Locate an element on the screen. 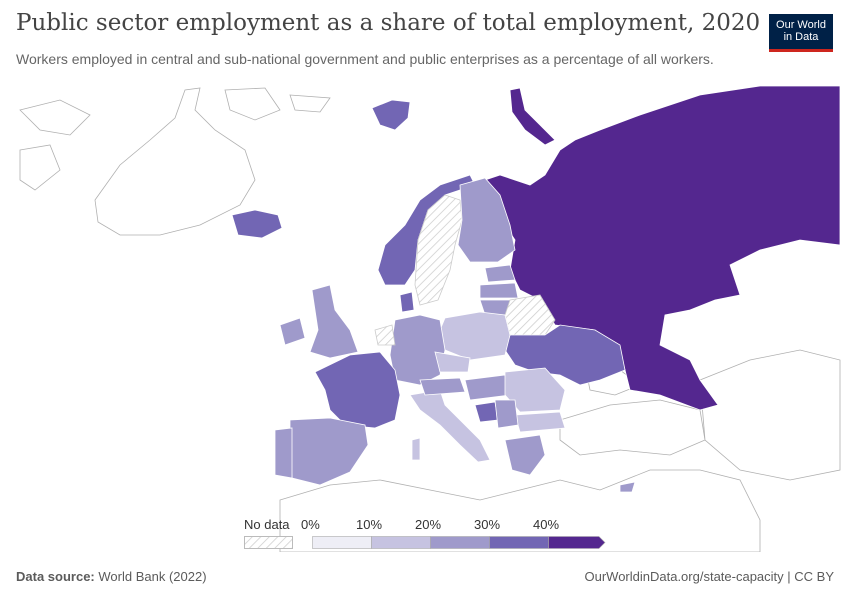 Image resolution: width=850 pixels, height=600 pixels. country-czechia is located at coordinates (452, 362).